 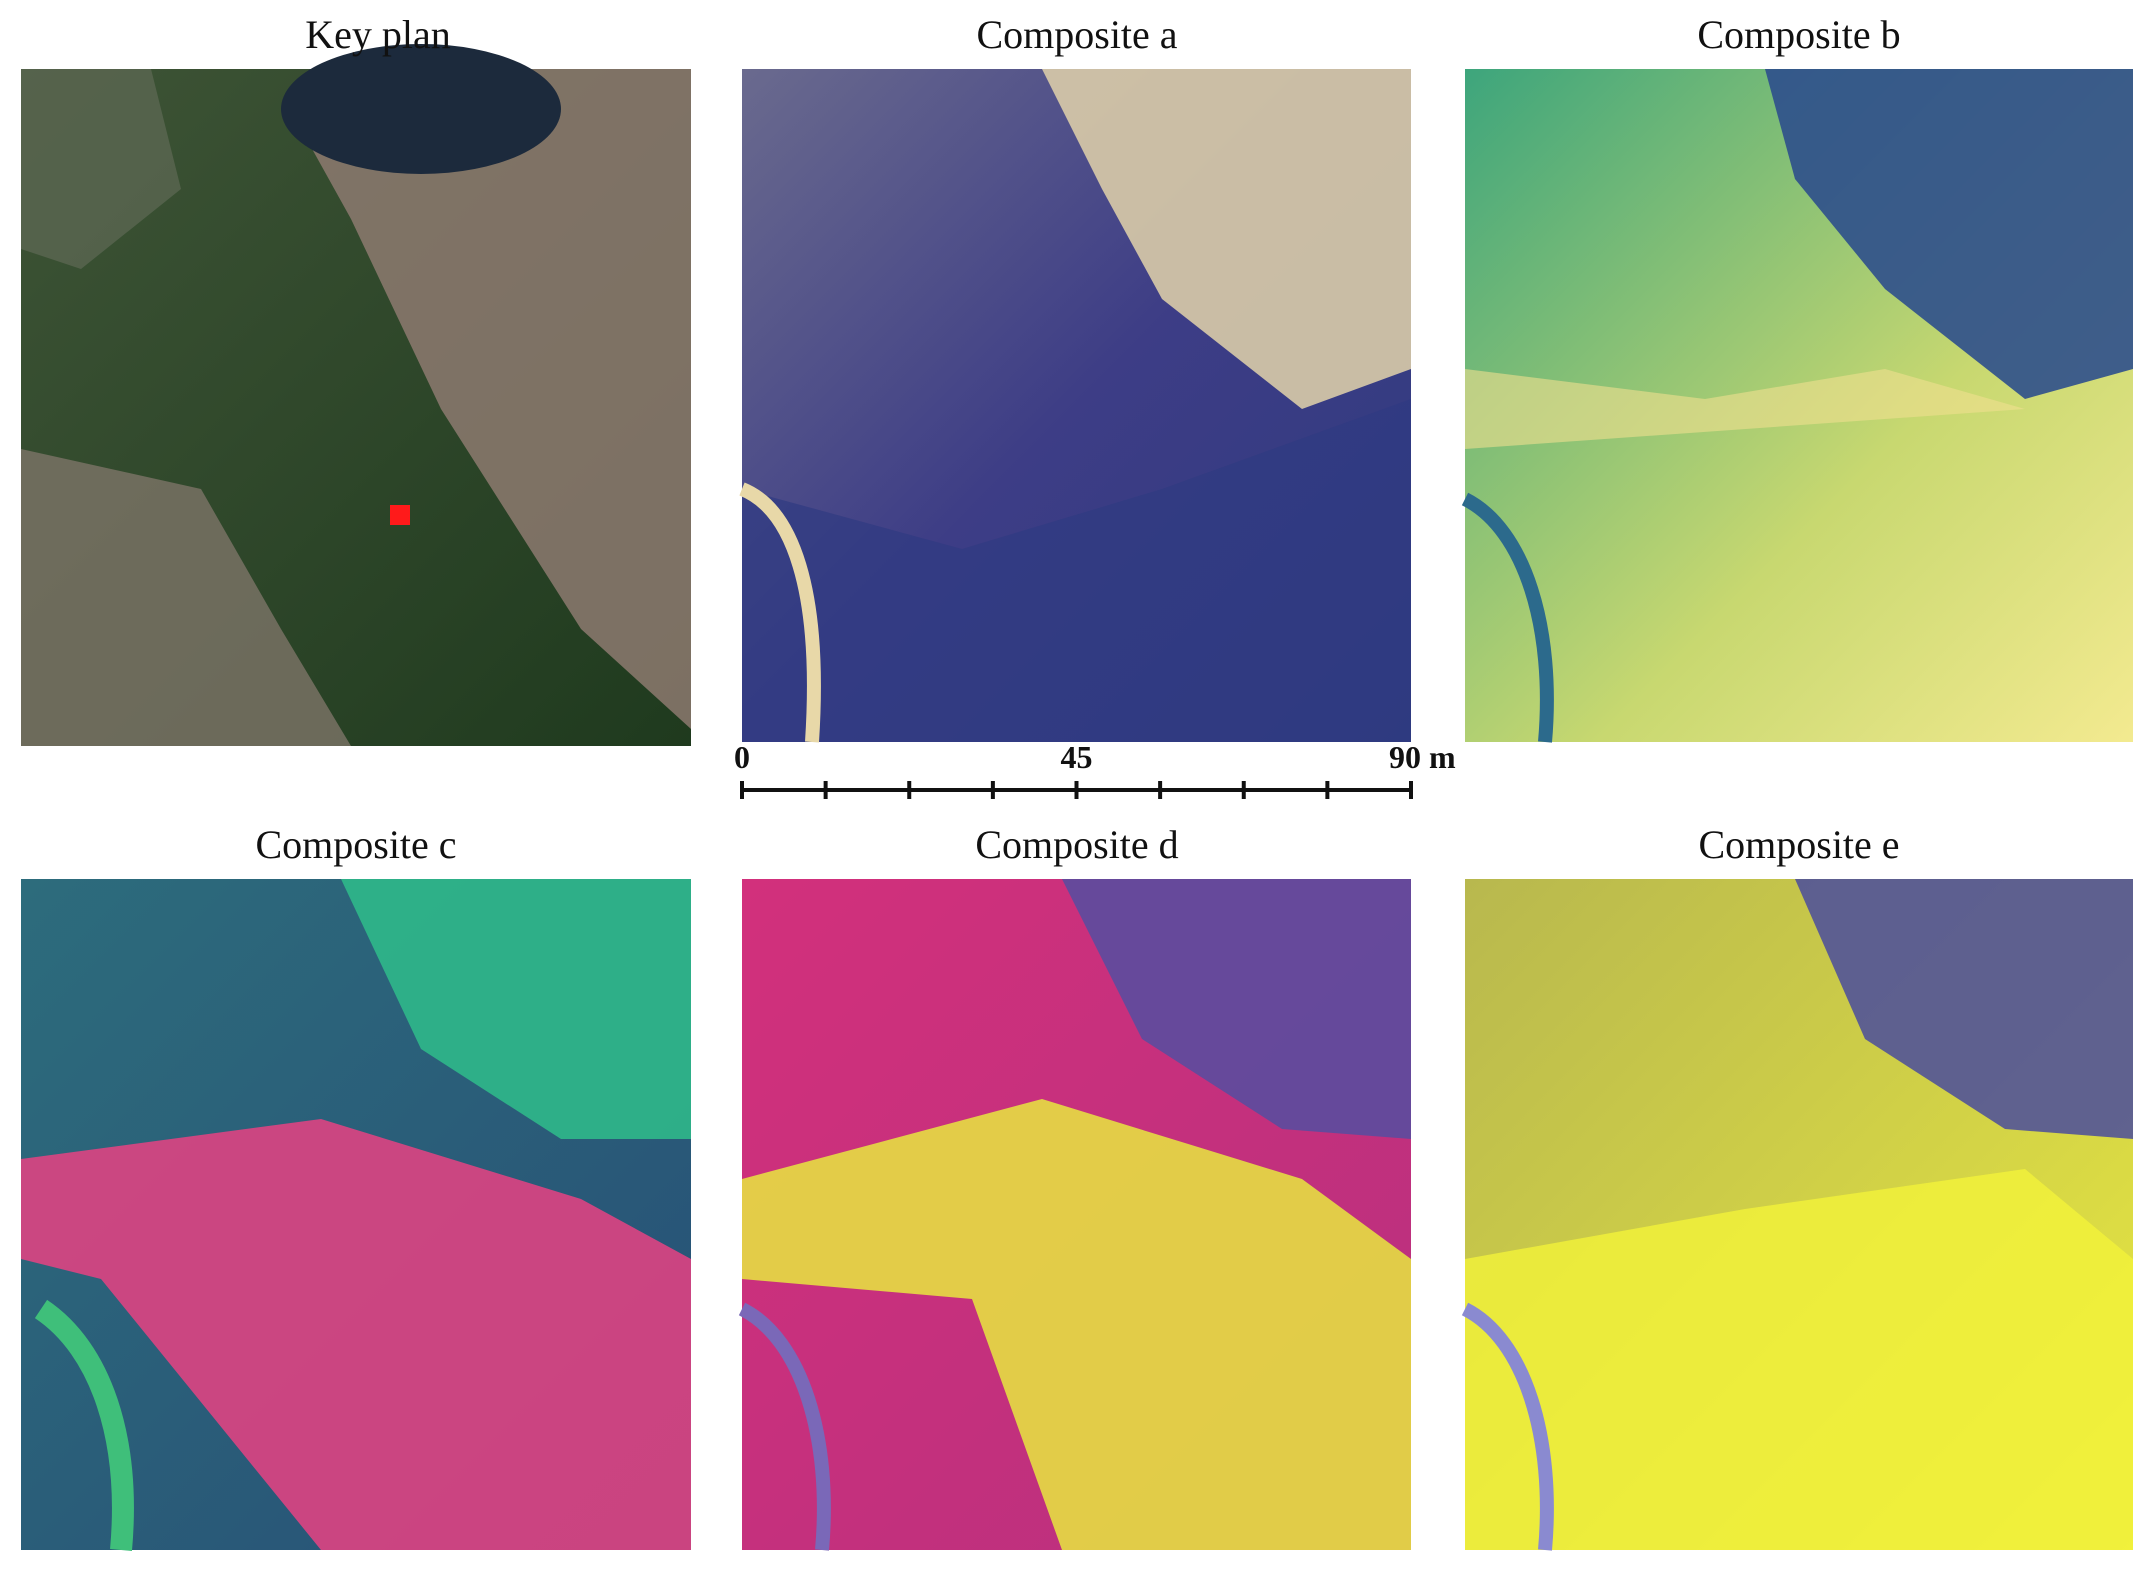 What do you see at coordinates (1798, 34) in the screenshot?
I see `panel-title: Composite b` at bounding box center [1798, 34].